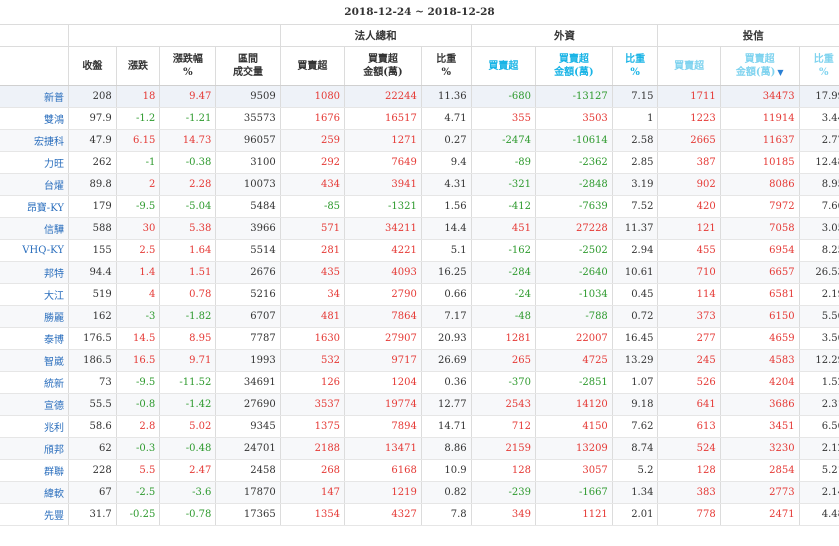  Describe the element at coordinates (574, 250) in the screenshot. I see `cell-f-amt: -2502` at that location.